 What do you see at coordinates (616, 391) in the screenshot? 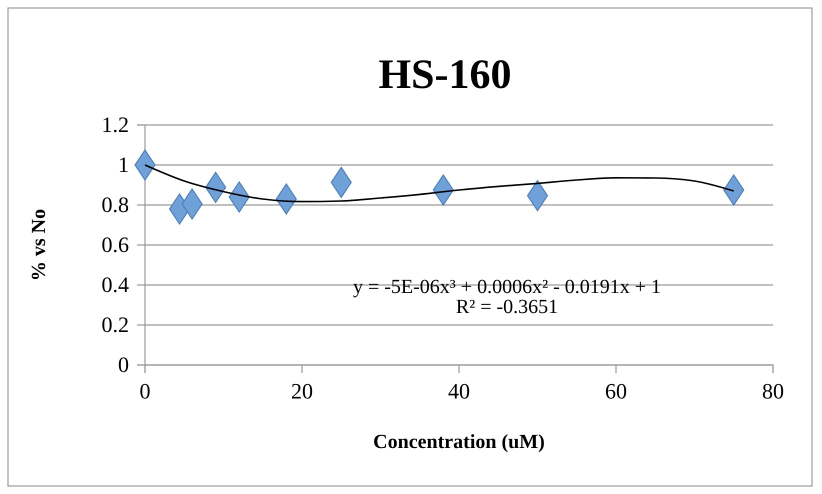
I see `x-tick-label: 60` at bounding box center [616, 391].